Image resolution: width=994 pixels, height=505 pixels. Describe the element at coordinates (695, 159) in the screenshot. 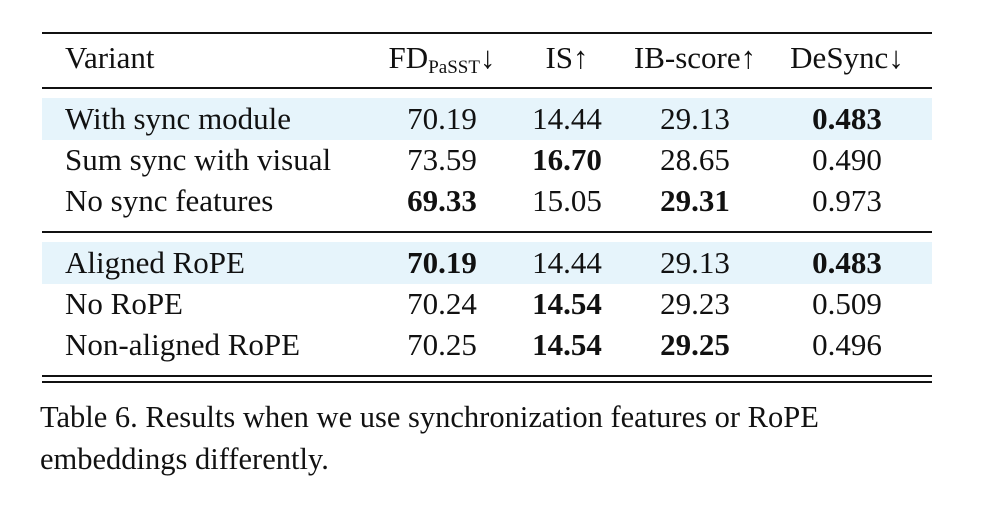

I see `cell-ib: 28.65` at that location.